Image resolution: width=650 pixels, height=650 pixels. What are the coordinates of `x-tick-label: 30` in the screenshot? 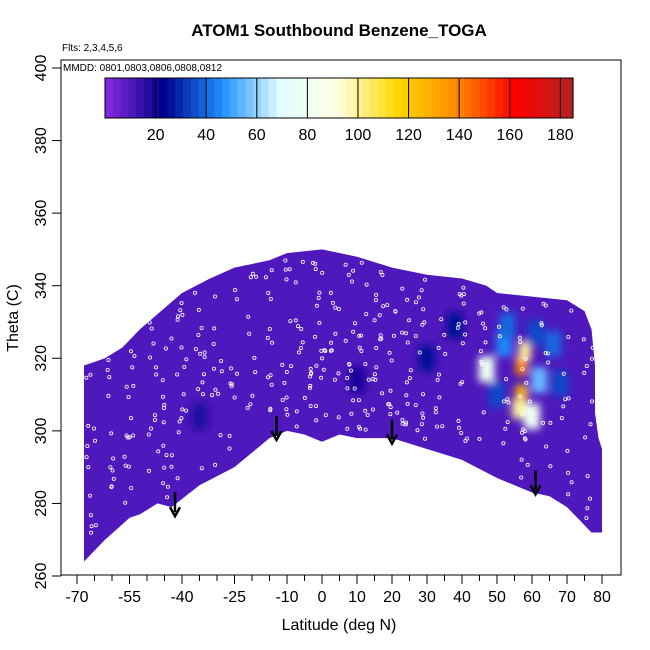 It's located at (427, 597).